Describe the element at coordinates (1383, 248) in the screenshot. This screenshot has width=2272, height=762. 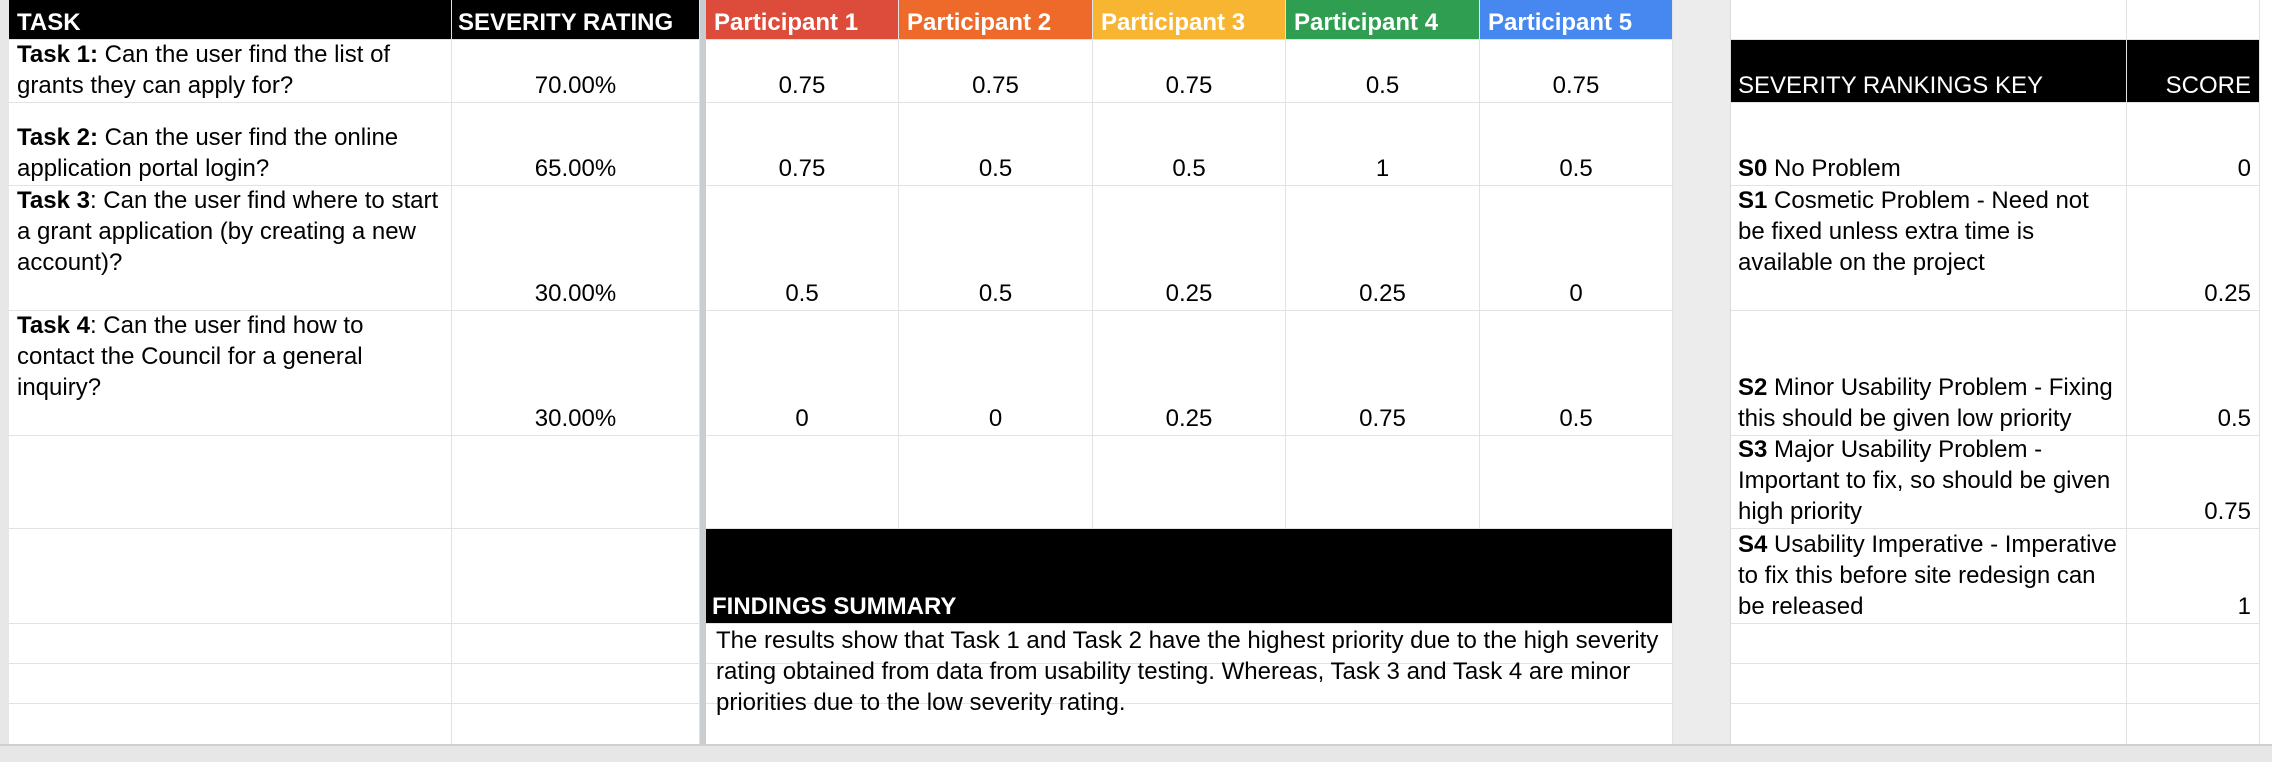
I see `score-task-3-participant-4: 0.25` at that location.